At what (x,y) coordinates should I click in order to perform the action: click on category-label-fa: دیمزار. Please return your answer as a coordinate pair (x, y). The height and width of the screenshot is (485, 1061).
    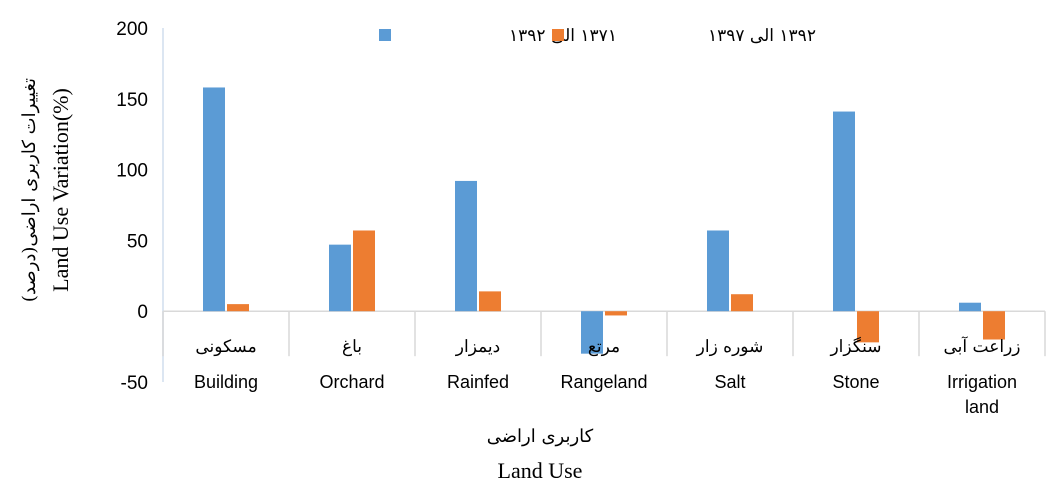
    Looking at the image, I should click on (477, 347).